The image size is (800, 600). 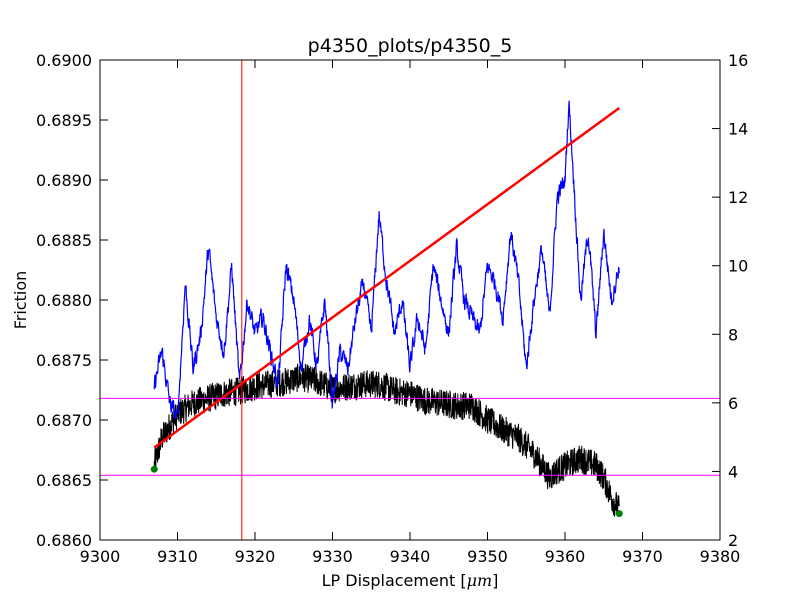 I want to click on y-tick-label: 0.6895, so click(x=64, y=120).